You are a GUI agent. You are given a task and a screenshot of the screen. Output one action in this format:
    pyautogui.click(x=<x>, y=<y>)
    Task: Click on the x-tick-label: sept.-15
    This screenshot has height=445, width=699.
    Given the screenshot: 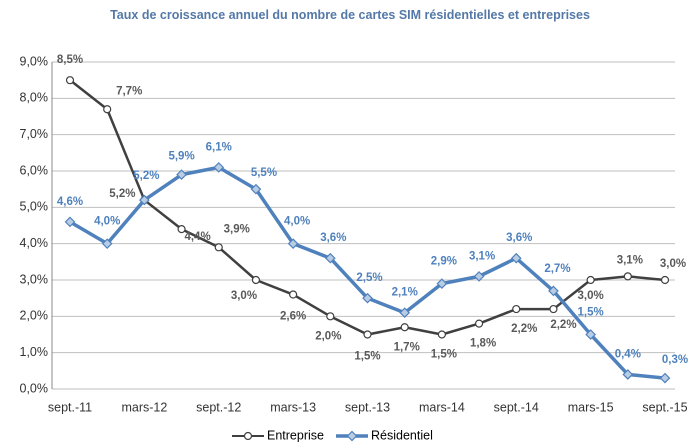 What is the action you would take?
    pyautogui.click(x=664, y=407)
    